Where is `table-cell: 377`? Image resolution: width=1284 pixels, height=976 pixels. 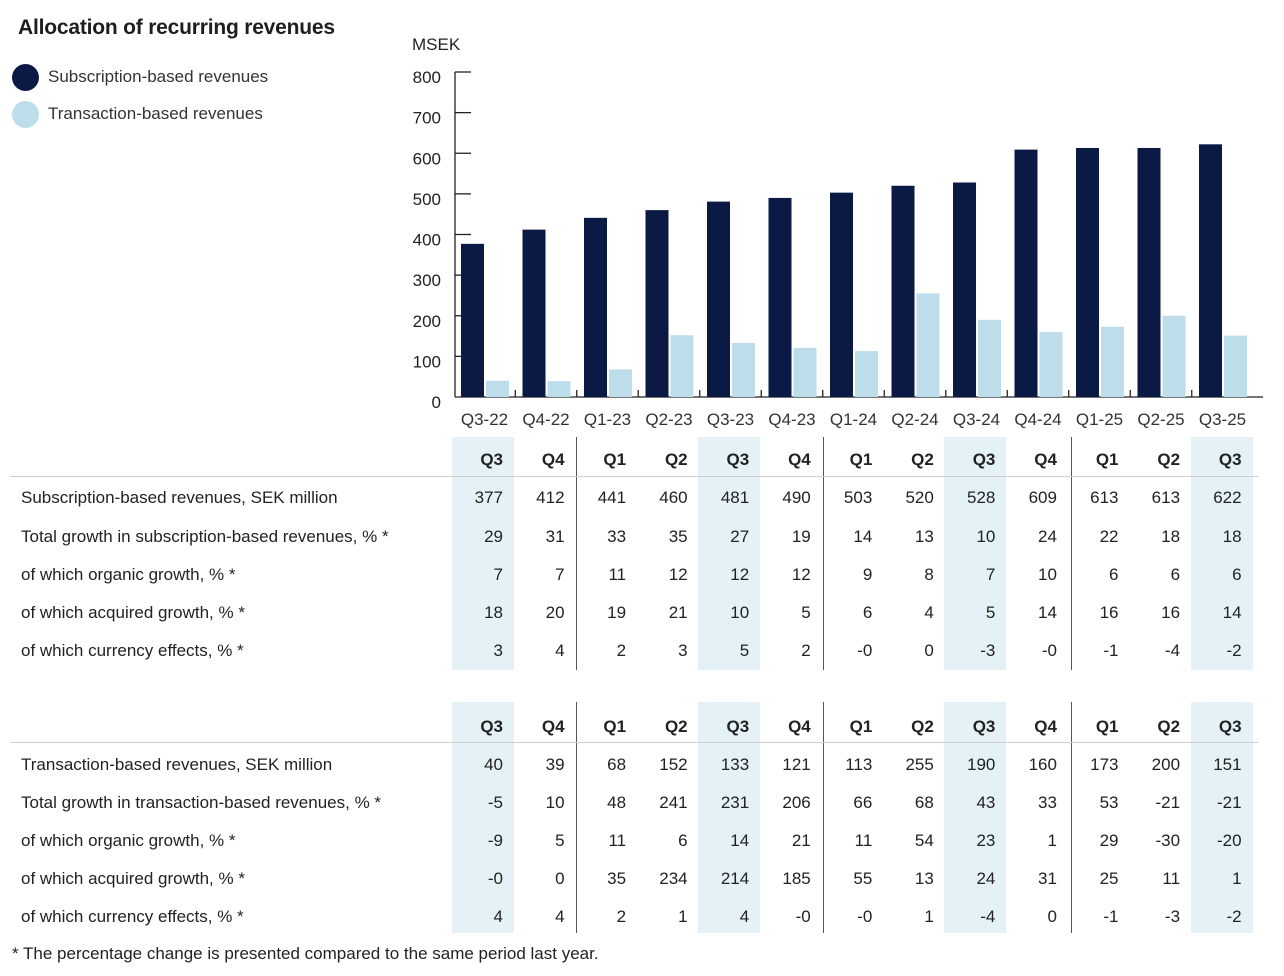
table-cell: 377 is located at coordinates (488, 497).